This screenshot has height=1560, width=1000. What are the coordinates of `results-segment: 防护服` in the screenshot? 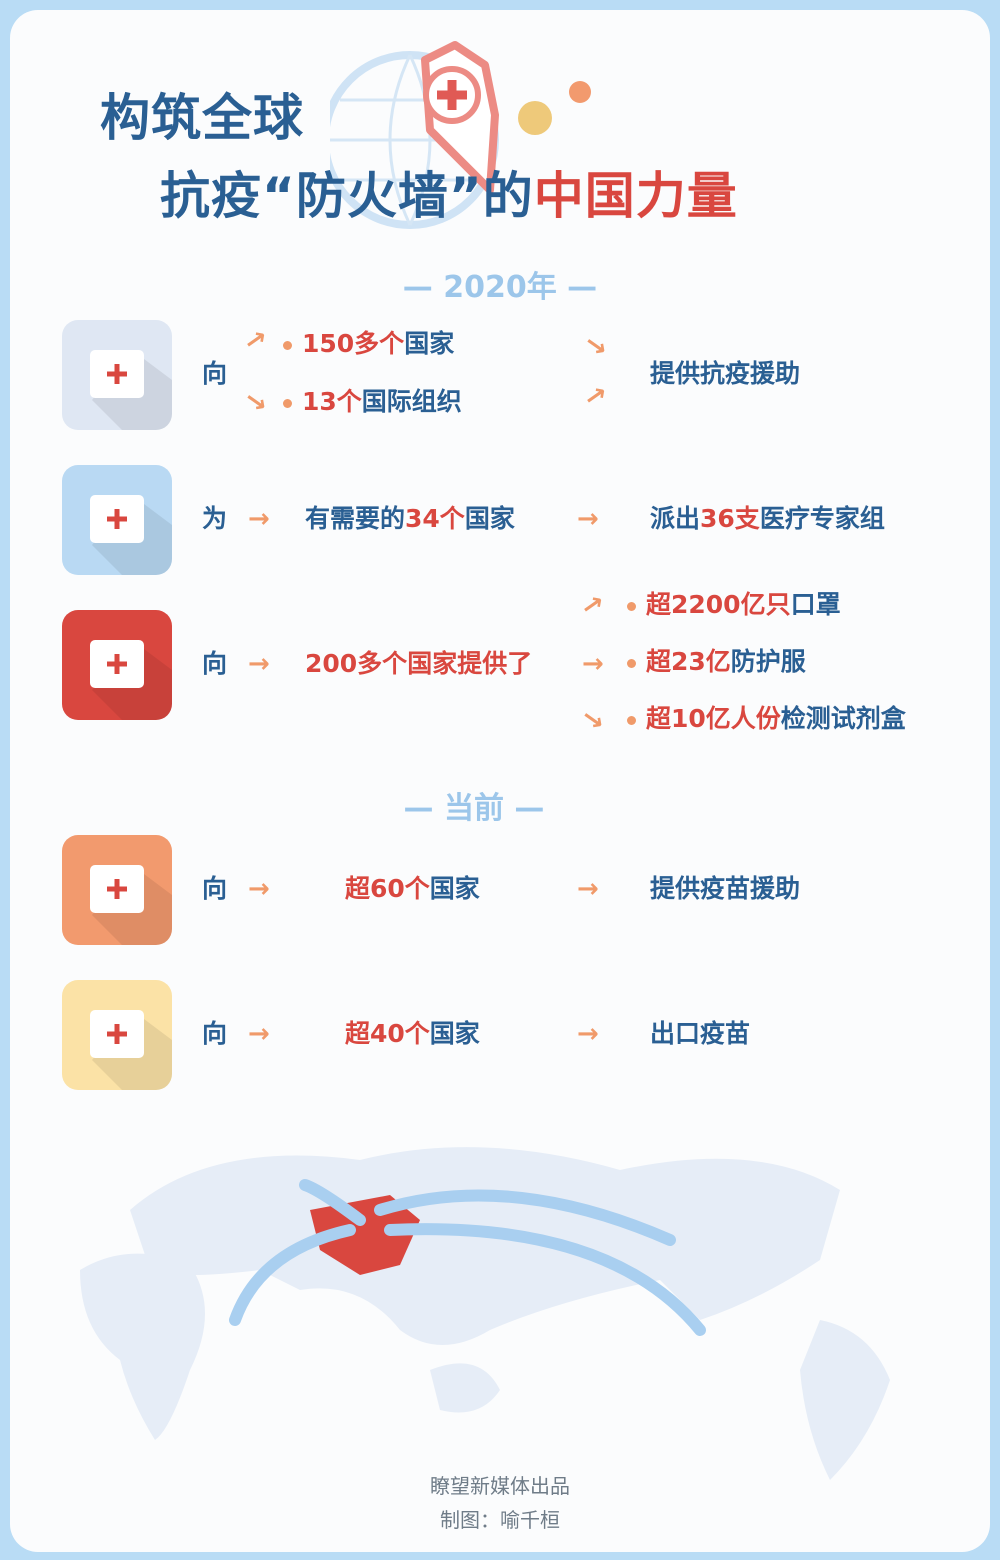 It's located at (768, 661).